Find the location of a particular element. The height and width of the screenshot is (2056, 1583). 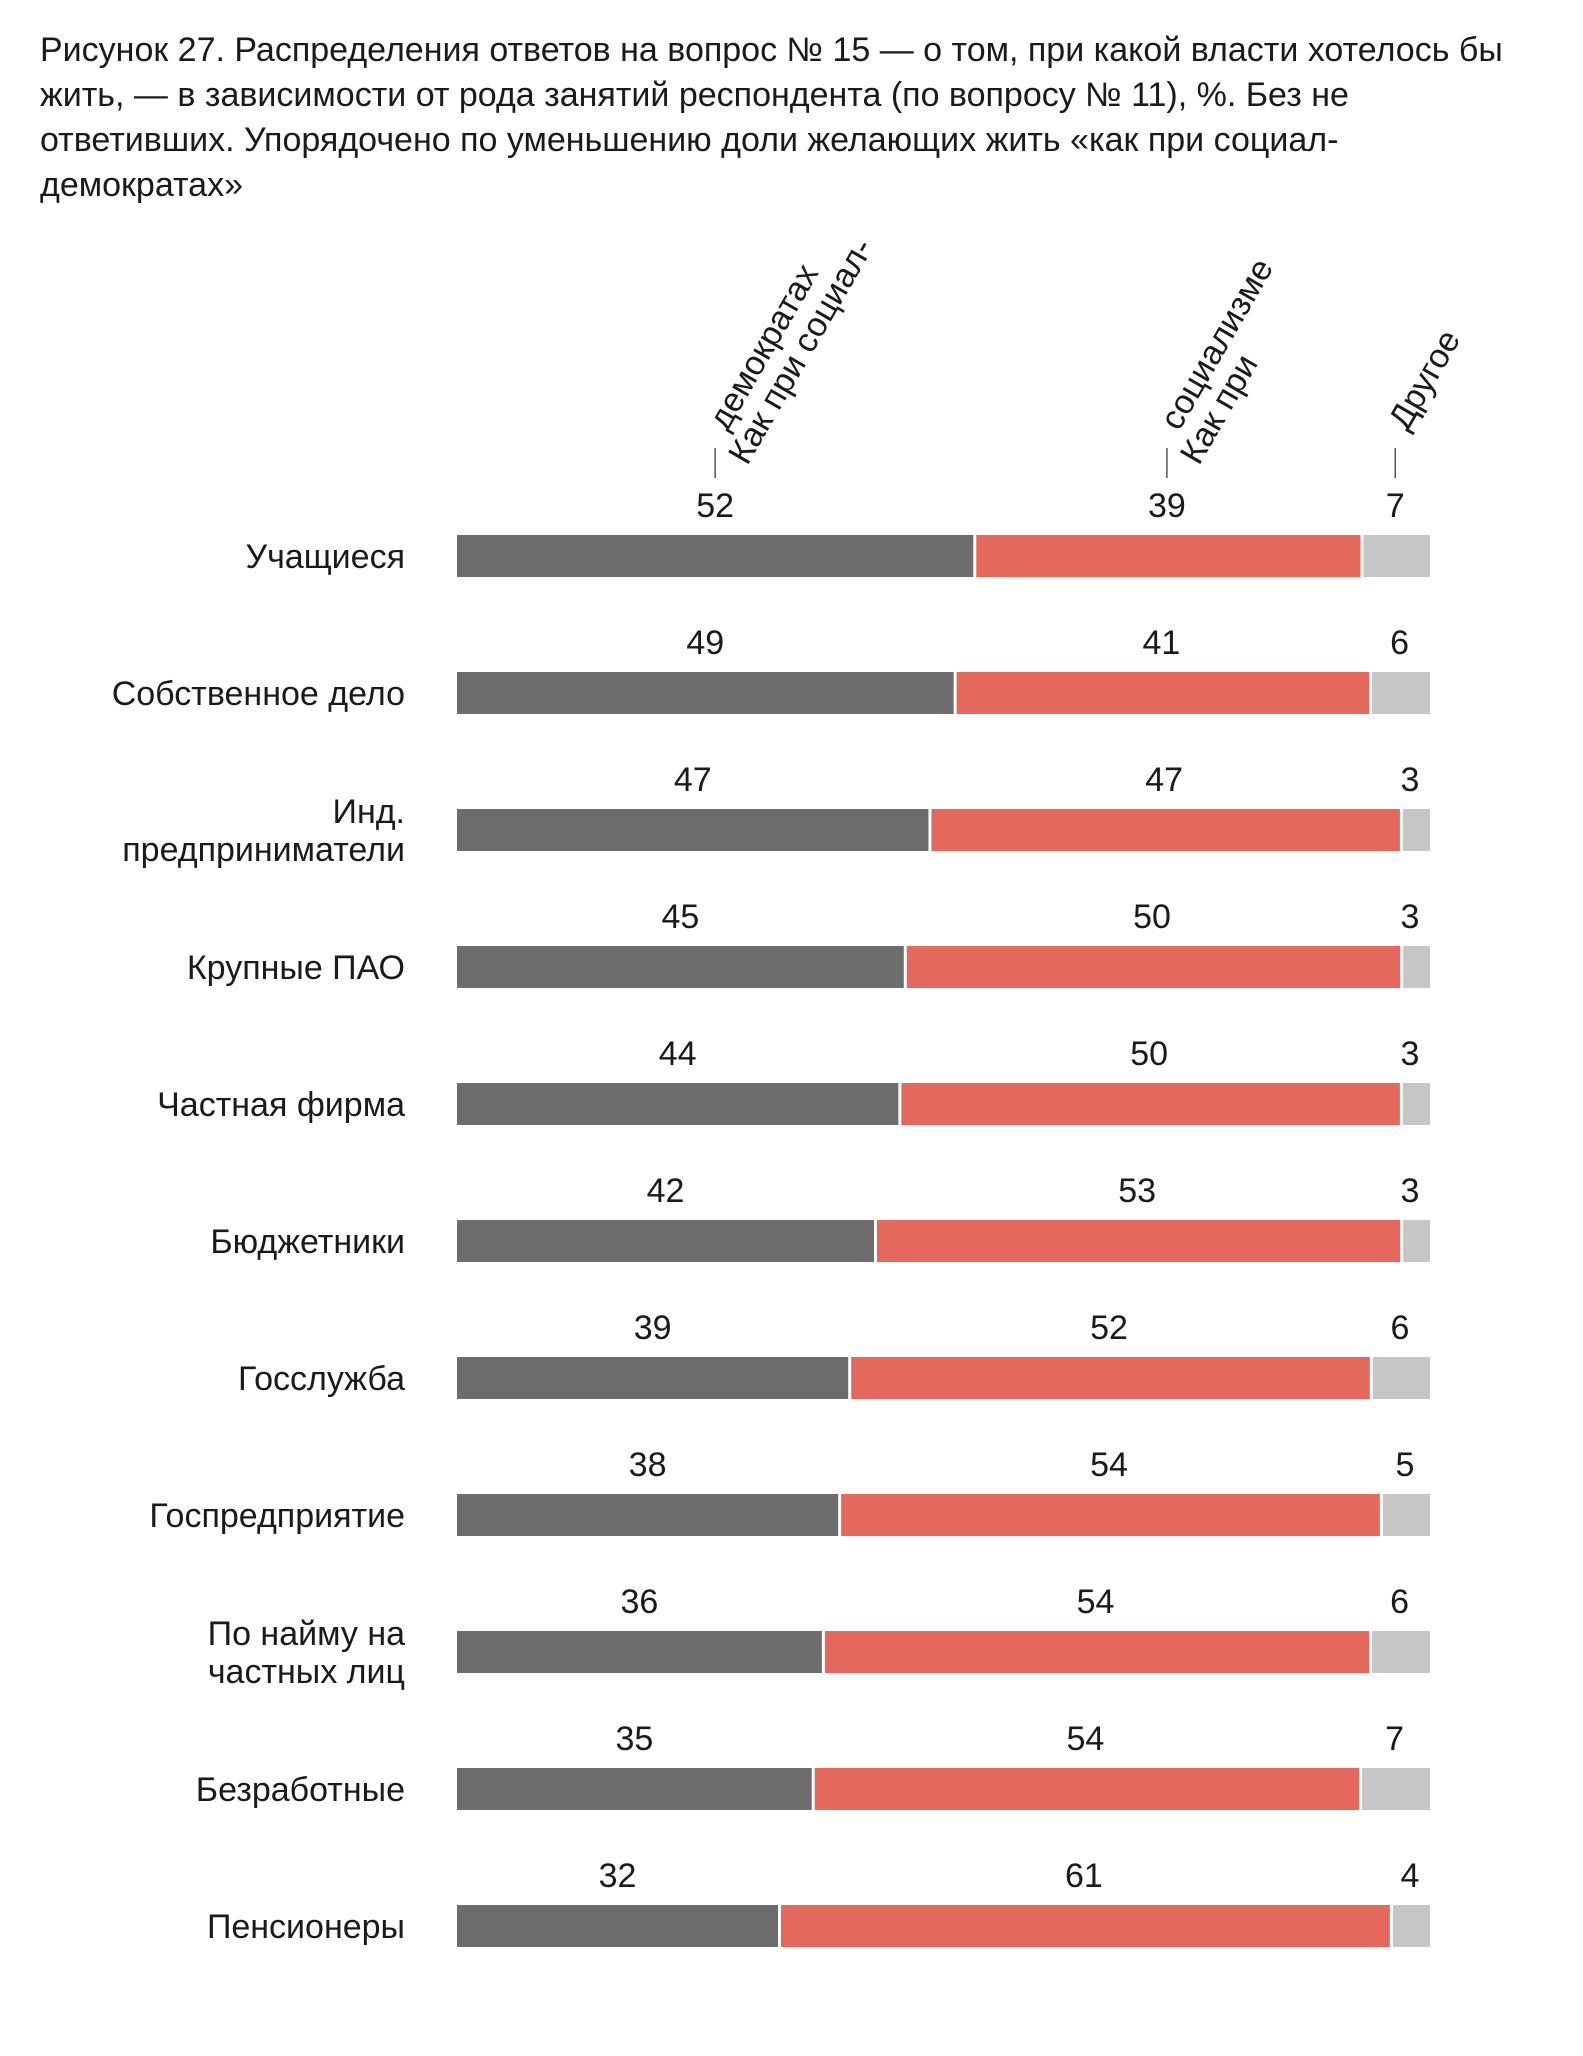

category-label: частных лиц is located at coordinates (306, 1672).